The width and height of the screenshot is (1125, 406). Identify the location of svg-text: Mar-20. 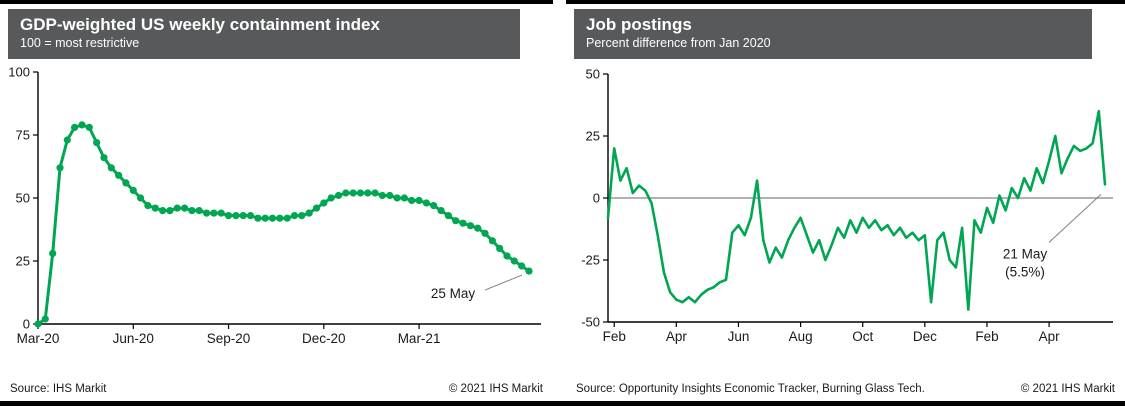
(38, 338).